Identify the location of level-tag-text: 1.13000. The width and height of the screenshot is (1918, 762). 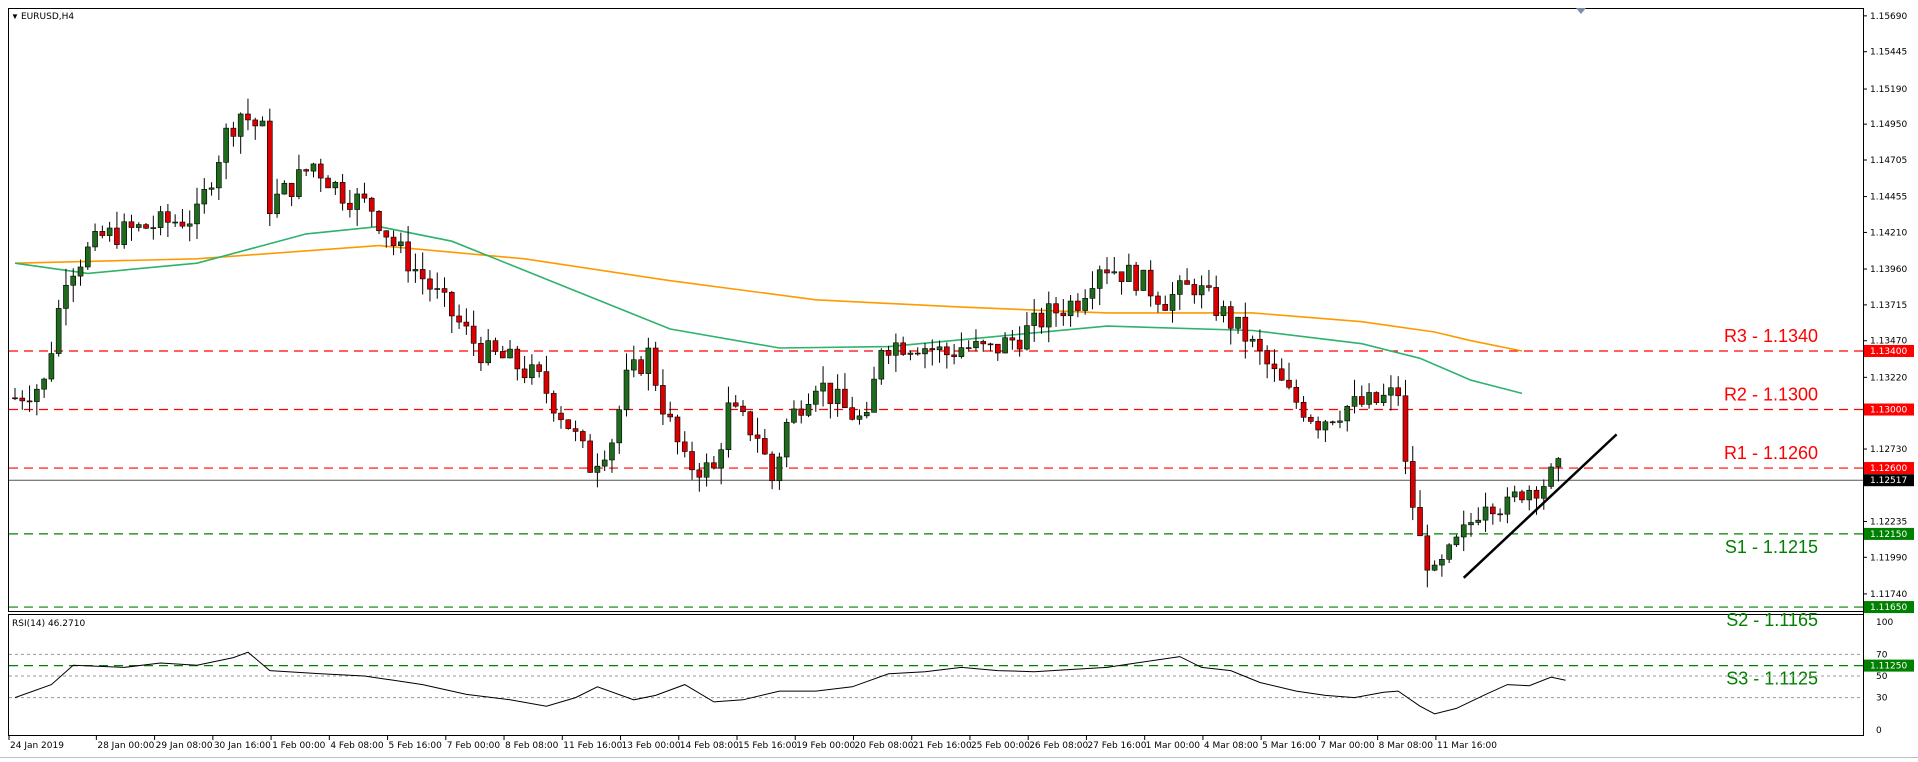
(1888, 411).